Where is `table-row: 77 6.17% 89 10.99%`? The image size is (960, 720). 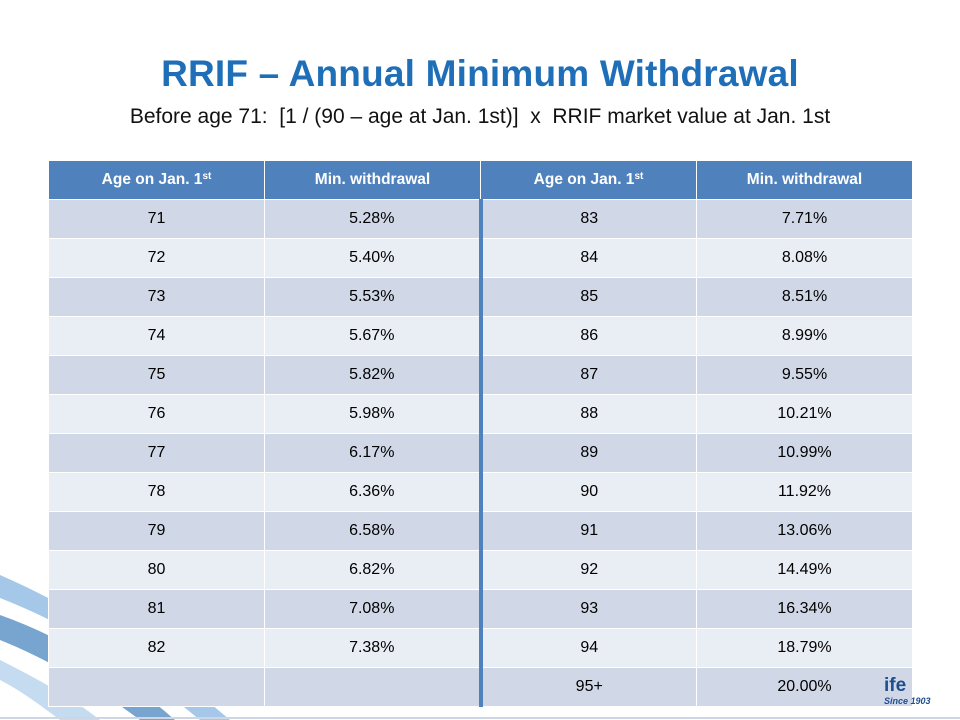 table-row: 77 6.17% 89 10.99% is located at coordinates (480, 453).